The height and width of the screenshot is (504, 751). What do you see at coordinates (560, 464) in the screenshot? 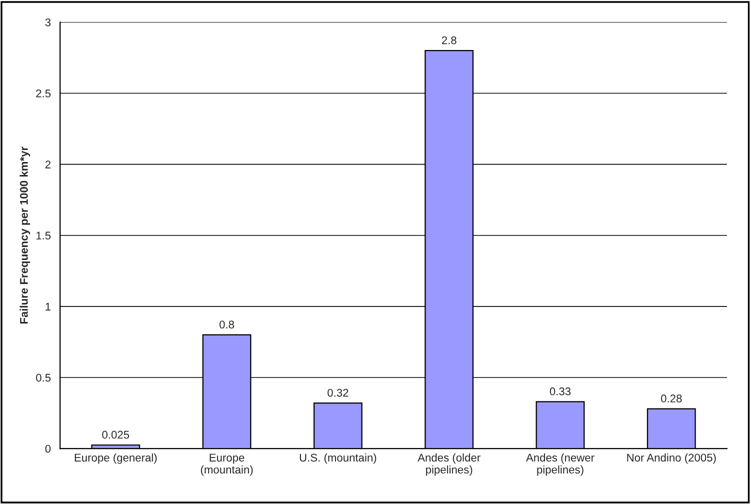
I see `x-tick-label: Andes (newer pipelines)` at bounding box center [560, 464].